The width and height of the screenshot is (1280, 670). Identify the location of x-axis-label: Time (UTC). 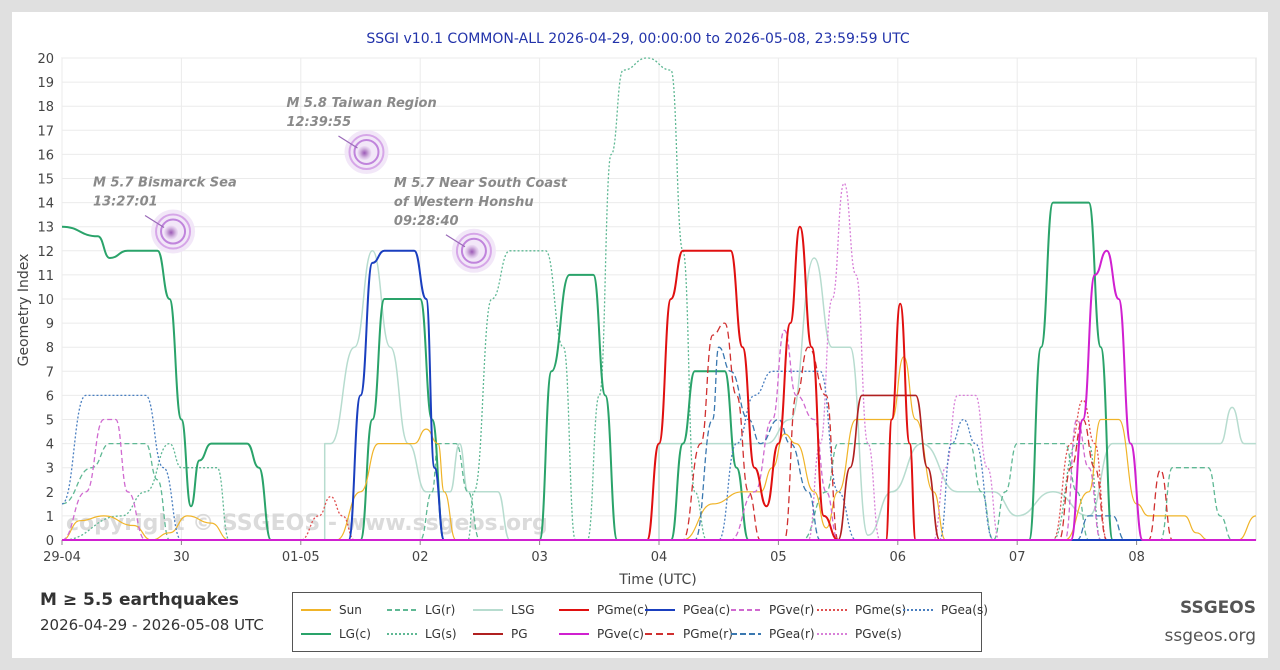
(657, 580).